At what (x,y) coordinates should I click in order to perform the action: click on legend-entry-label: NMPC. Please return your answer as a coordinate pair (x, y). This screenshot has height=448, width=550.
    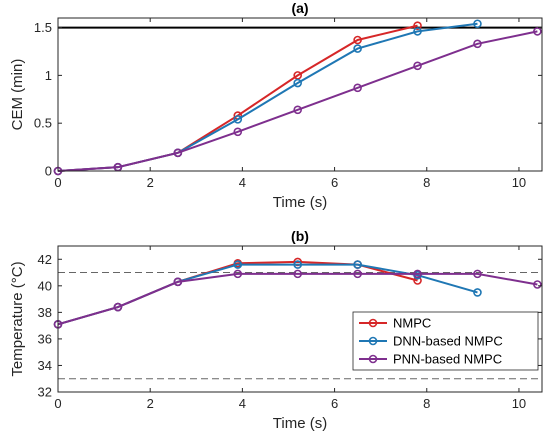
    Looking at the image, I should click on (412, 323).